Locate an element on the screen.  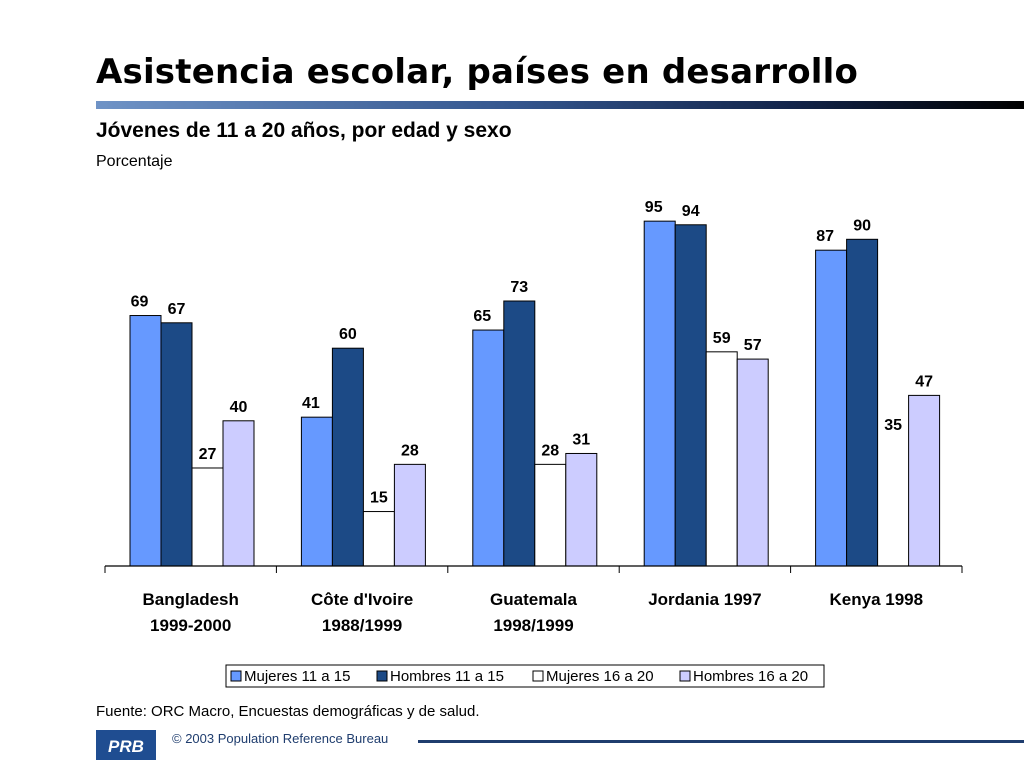
title-rule is located at coordinates (560, 105).